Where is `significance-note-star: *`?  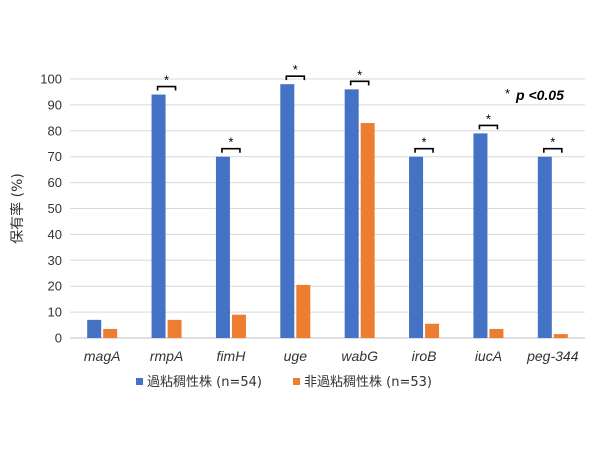 significance-note-star: * is located at coordinates (507, 93).